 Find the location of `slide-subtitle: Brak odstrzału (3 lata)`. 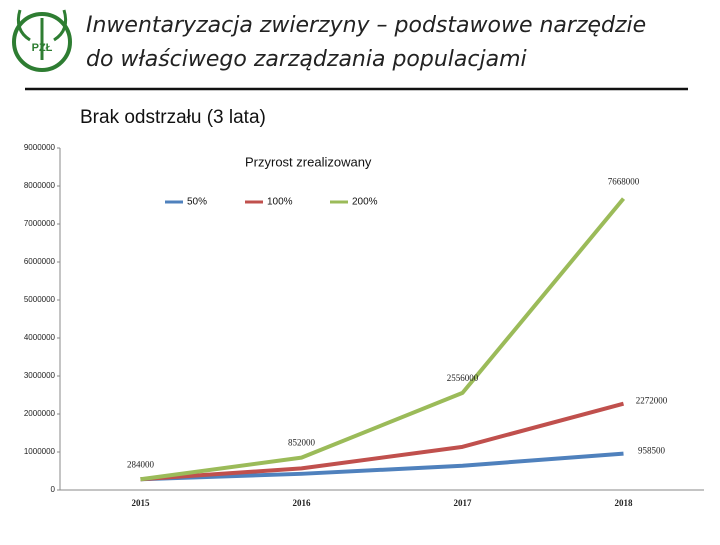

slide-subtitle: Brak odstrzału (3 lata) is located at coordinates (173, 117).